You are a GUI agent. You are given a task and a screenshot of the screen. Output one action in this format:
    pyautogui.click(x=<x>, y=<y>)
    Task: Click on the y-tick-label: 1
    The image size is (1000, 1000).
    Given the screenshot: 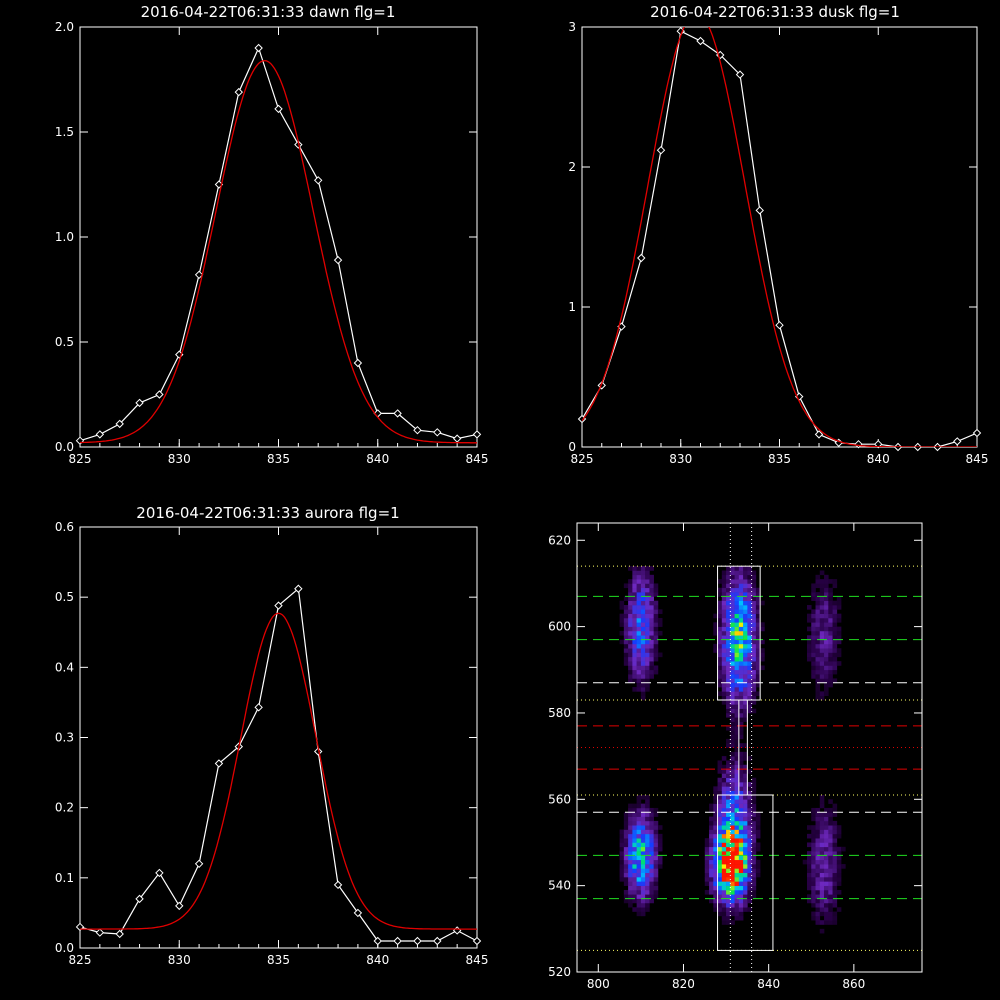 What is the action you would take?
    pyautogui.click(x=572, y=307)
    